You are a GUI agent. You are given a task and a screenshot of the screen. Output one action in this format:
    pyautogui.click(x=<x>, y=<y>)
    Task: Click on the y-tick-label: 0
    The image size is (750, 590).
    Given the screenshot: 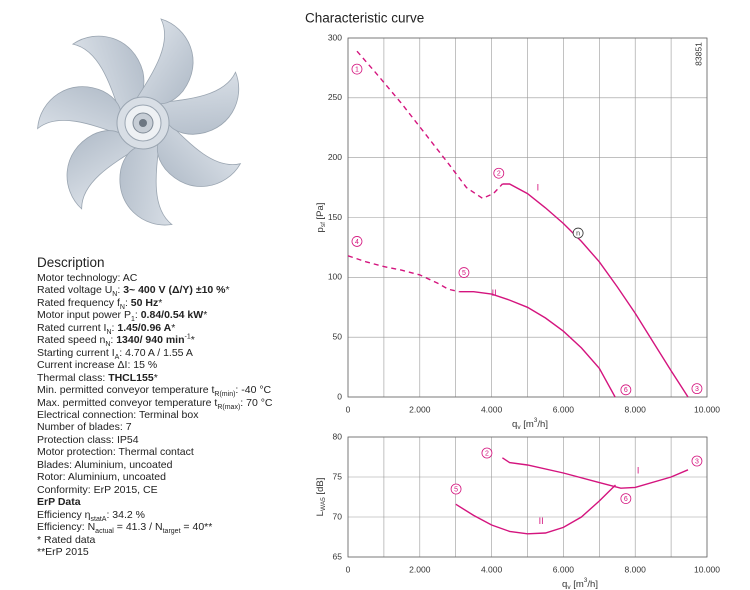 What is the action you would take?
    pyautogui.click(x=339, y=396)
    